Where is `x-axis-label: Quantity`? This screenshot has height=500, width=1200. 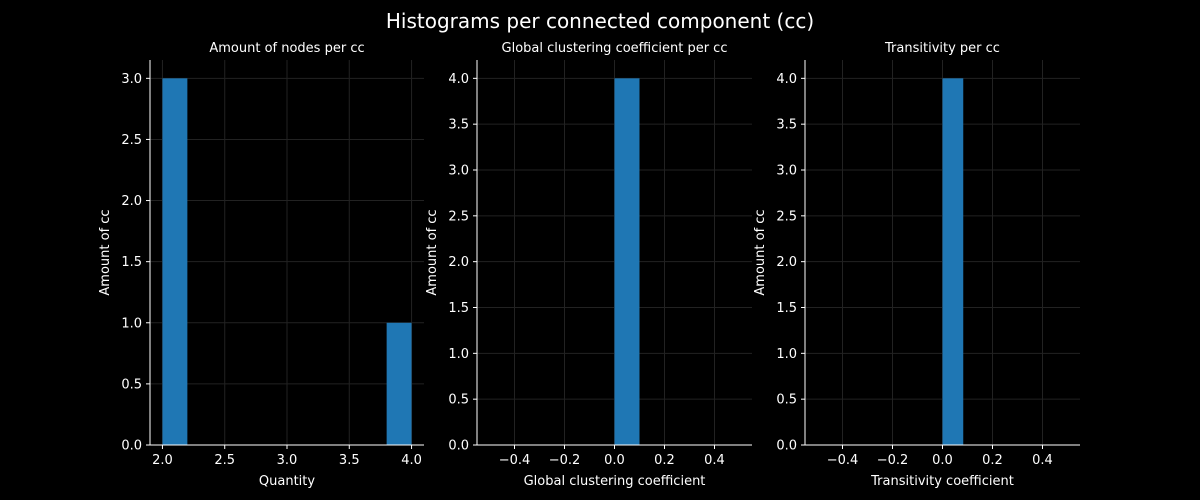
x-axis-label: Quantity is located at coordinates (287, 481).